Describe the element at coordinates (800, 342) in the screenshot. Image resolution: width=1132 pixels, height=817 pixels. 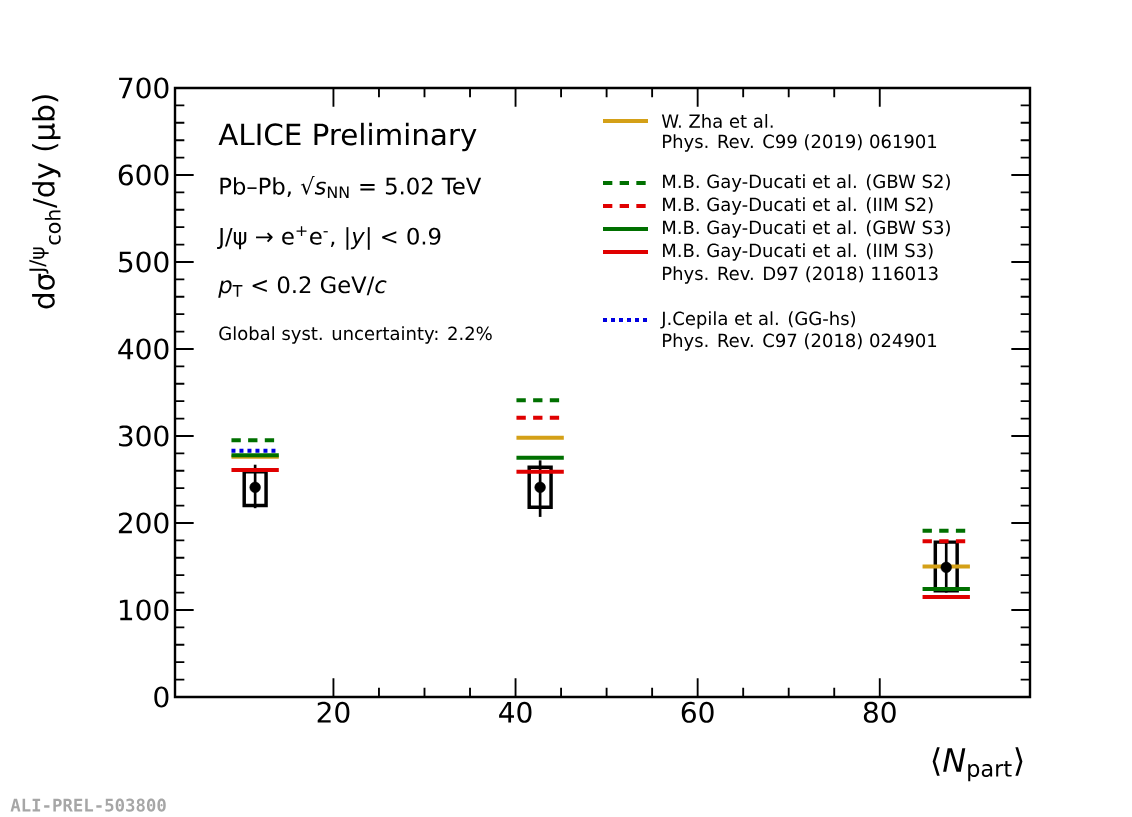
I see `annotation: Phys. Rev. C97 (2018) 024901` at that location.